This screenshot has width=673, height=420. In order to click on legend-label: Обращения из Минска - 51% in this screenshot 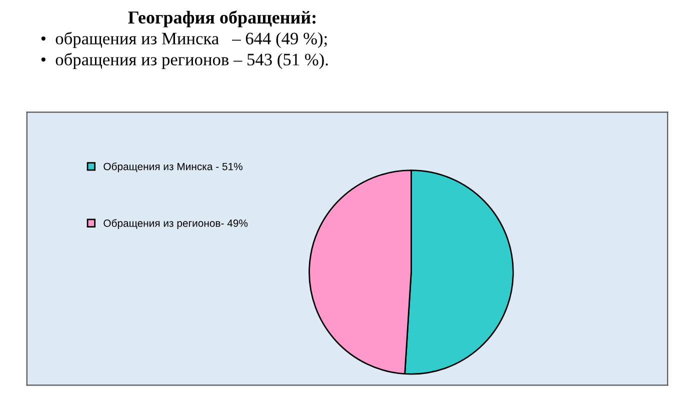, I will do `click(173, 167)`.